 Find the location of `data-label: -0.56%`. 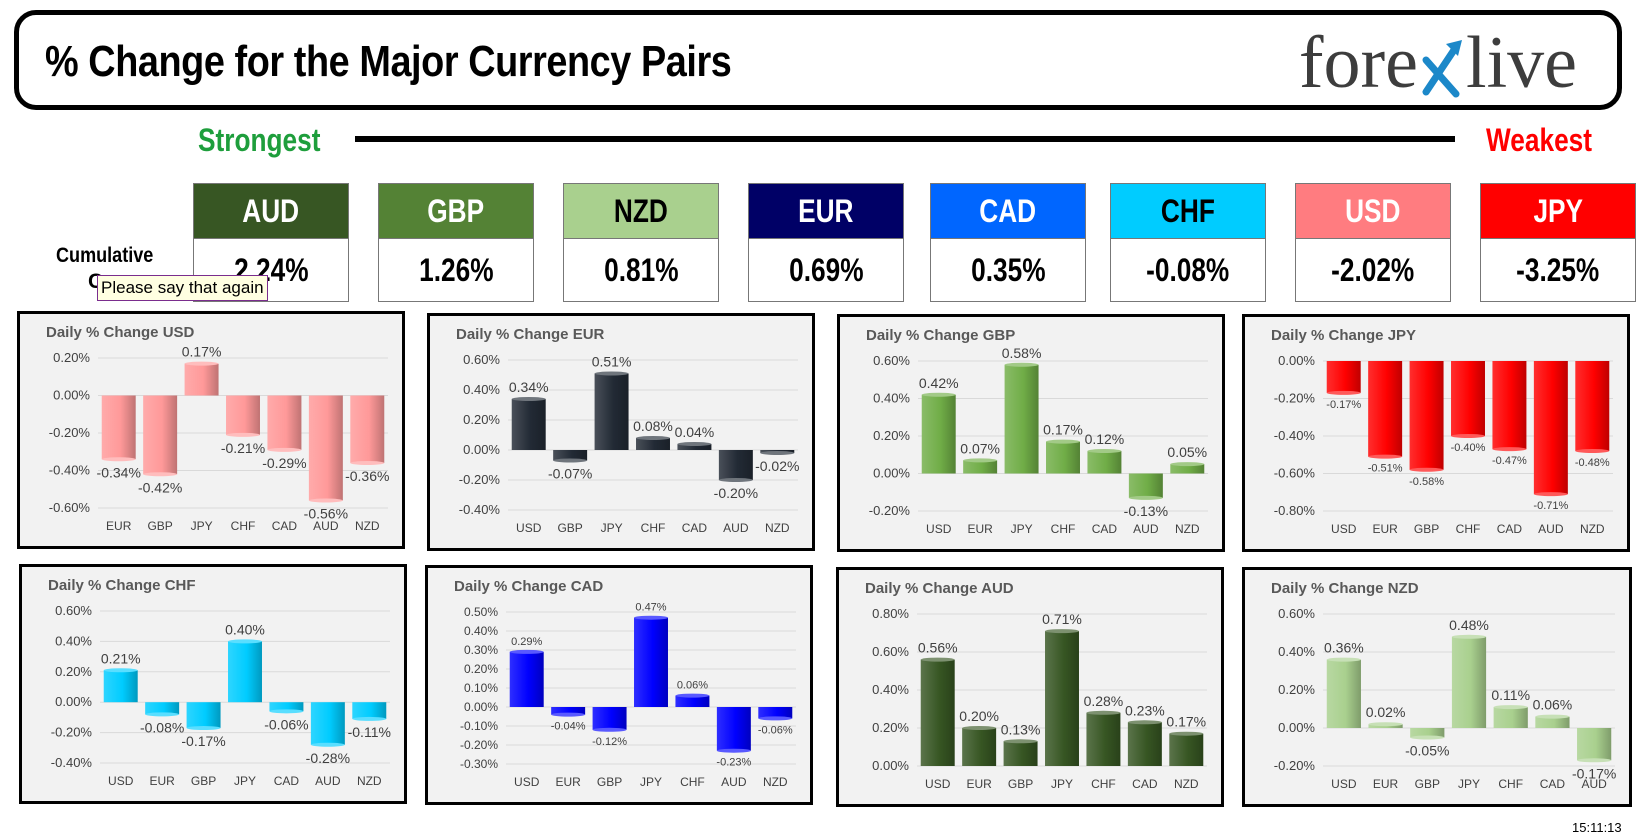

data-label: -0.56% is located at coordinates (326, 514).